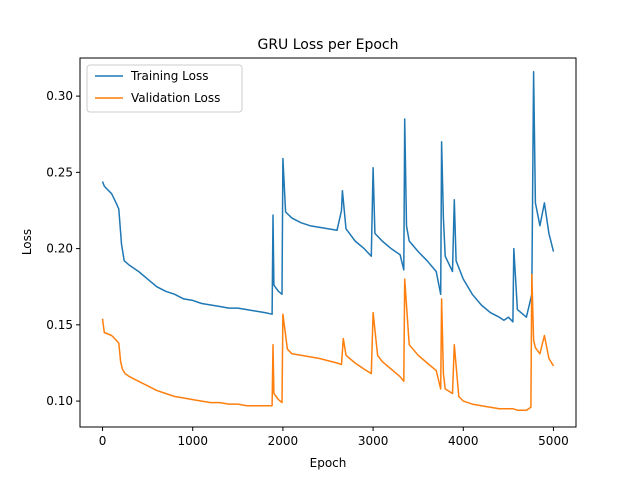 The height and width of the screenshot is (480, 640). Describe the element at coordinates (553, 441) in the screenshot. I see `x-tick-label: 5000` at that location.